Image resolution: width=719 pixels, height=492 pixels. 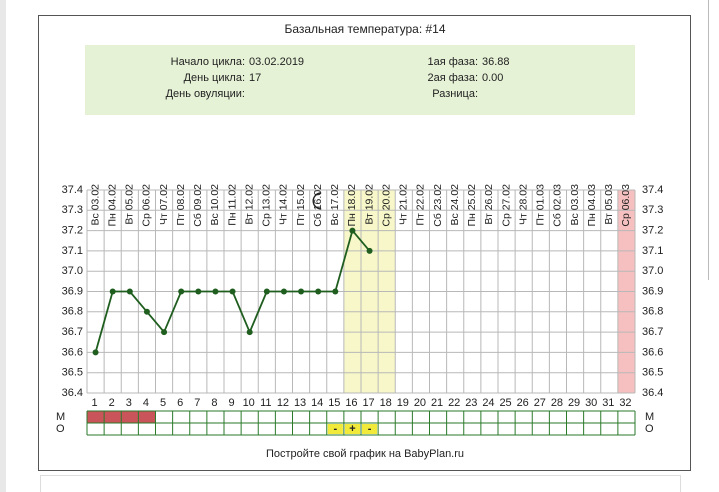 I want to click on day-number: 10, so click(x=249, y=403).